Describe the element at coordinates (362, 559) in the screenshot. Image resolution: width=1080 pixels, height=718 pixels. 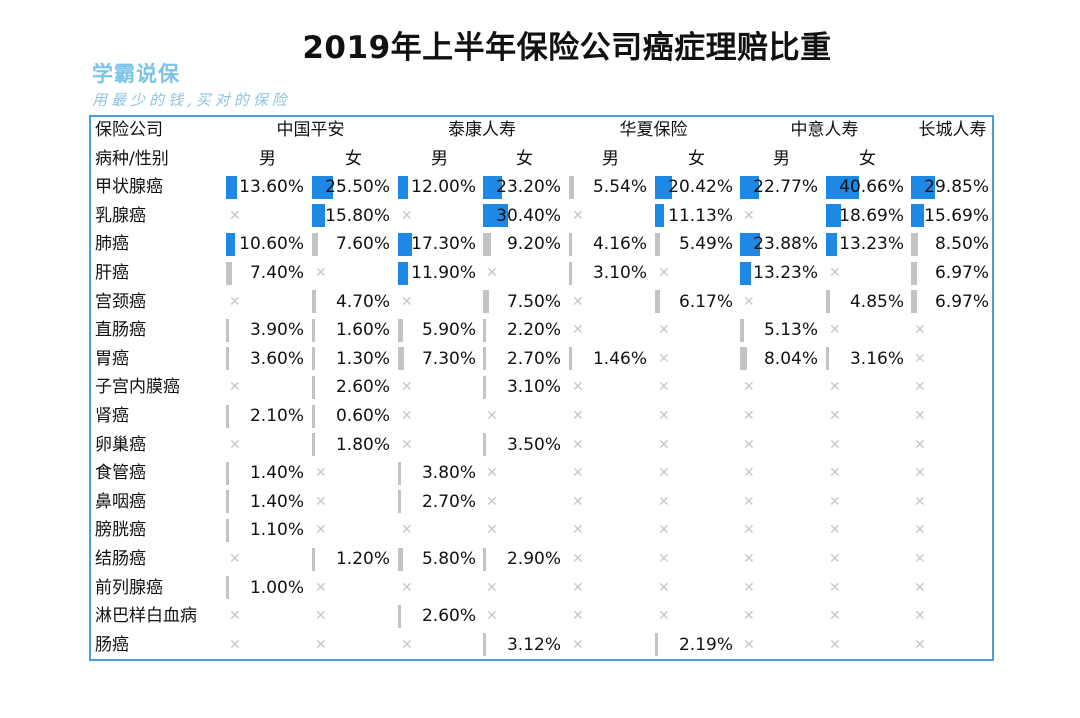
I see `cell-value: 1.20%` at that location.